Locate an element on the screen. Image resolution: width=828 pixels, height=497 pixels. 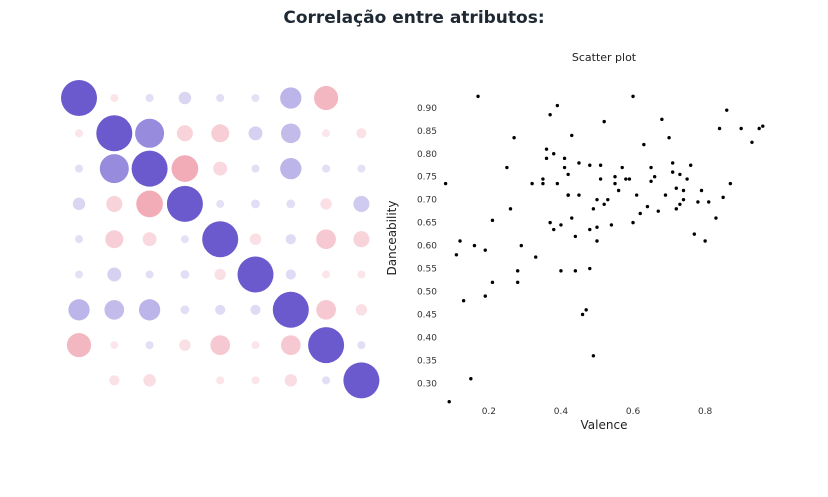
y-tick-label-4: 0.50 is located at coordinates (427, 293).